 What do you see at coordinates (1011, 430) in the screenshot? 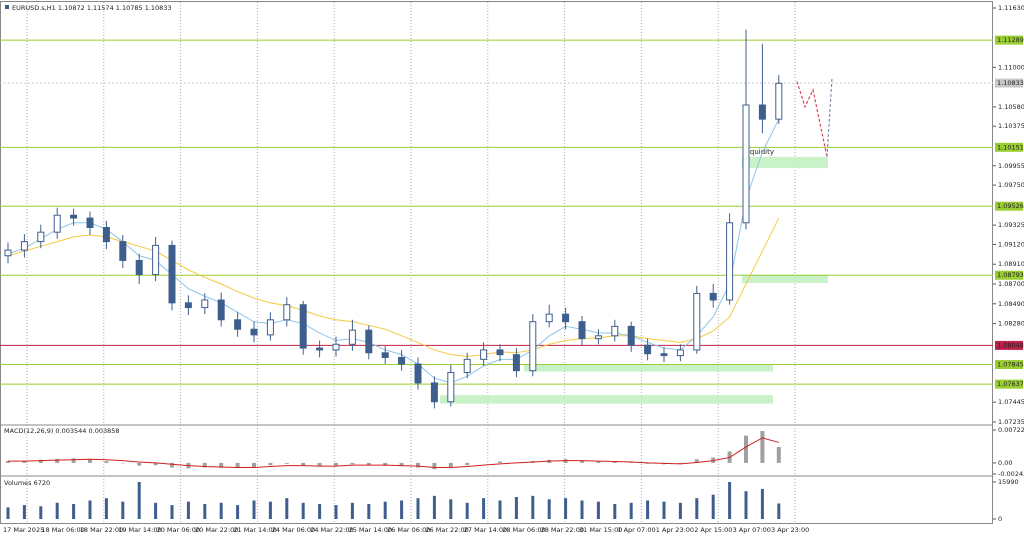
I see `y-tick-label: 0.007228` at bounding box center [1011, 430].